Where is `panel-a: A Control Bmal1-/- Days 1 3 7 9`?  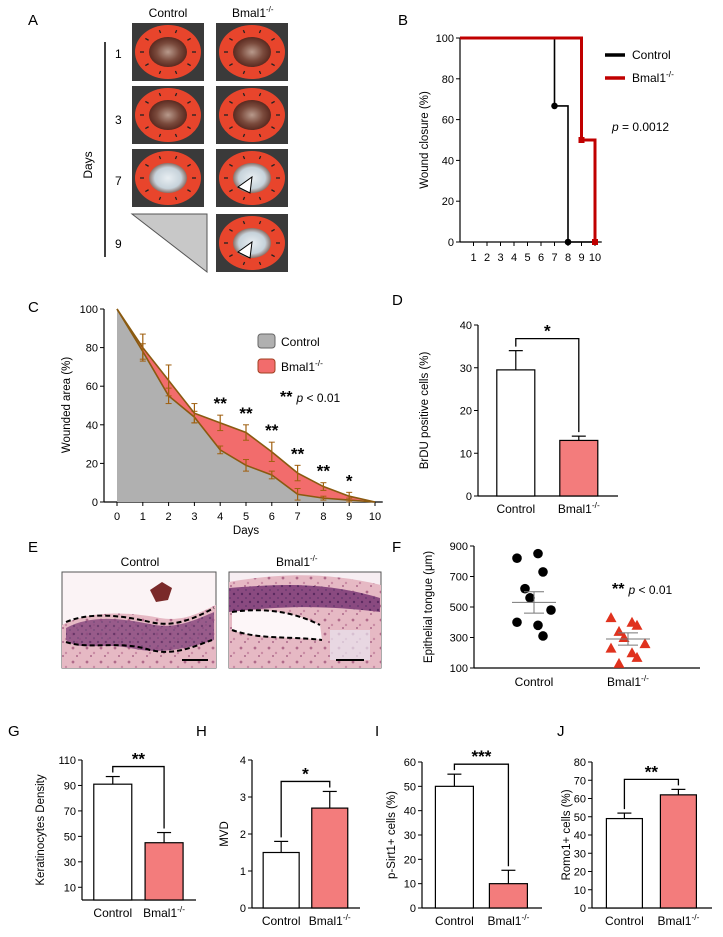
panel-a: A Control Bmal1-/- Days 1 3 7 9 is located at coordinates (158, 139).